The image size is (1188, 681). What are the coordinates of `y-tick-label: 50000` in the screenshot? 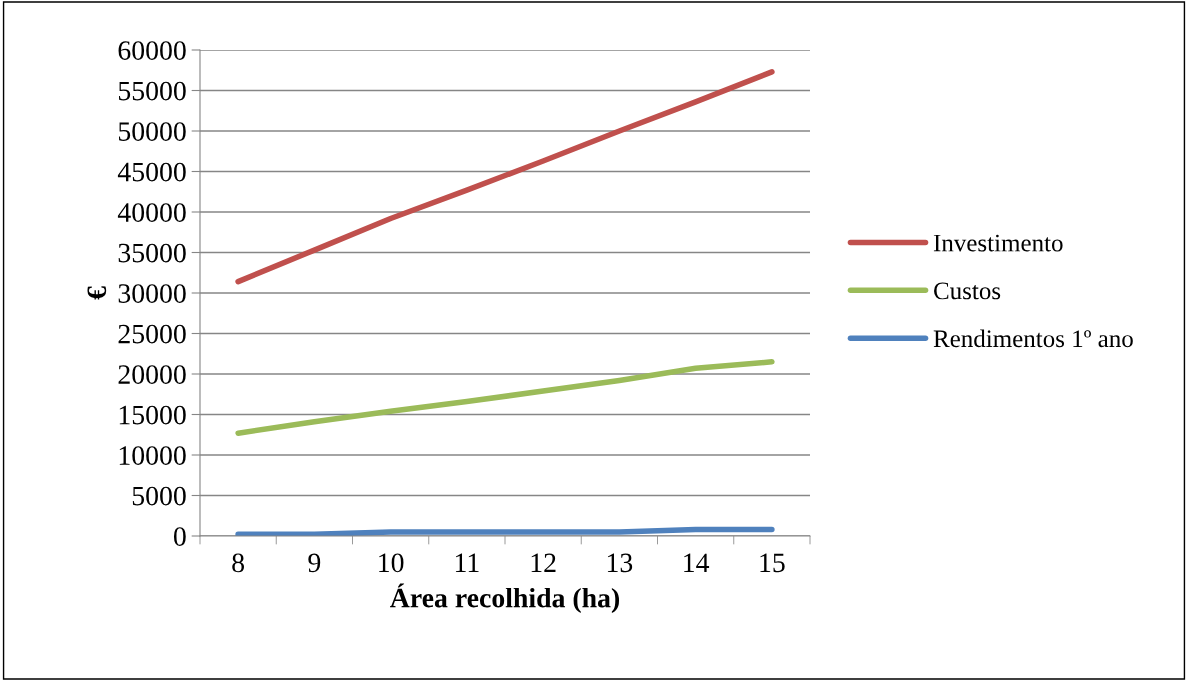 It's located at (152, 131).